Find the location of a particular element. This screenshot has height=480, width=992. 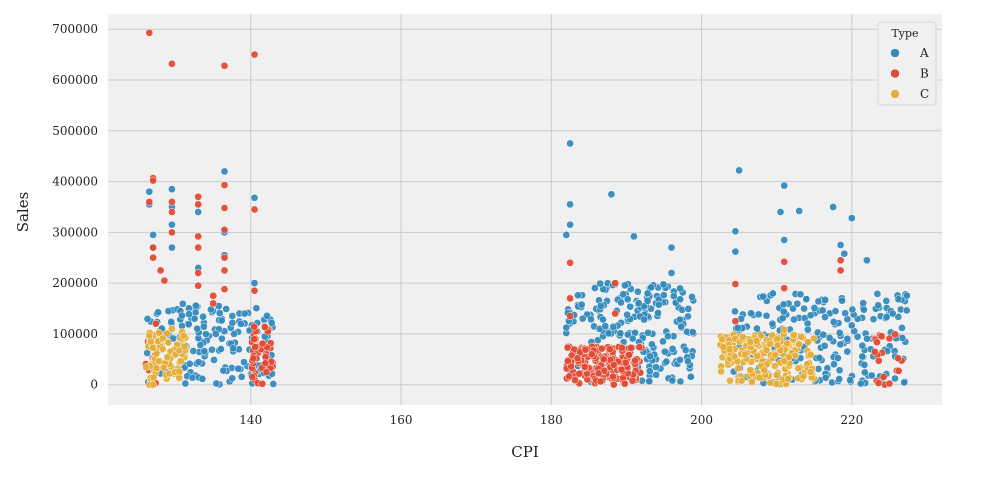

legend: Type ABC is located at coordinates (907, 63).